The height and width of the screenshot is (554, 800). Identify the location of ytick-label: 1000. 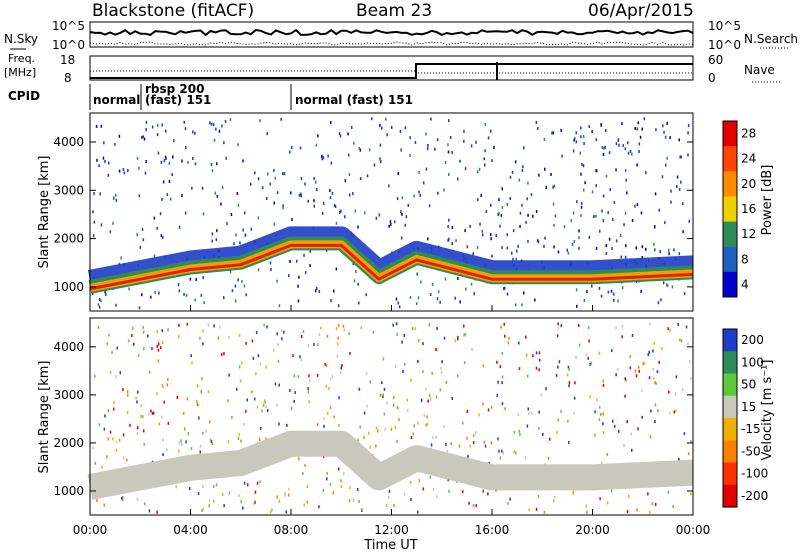
(68, 287).